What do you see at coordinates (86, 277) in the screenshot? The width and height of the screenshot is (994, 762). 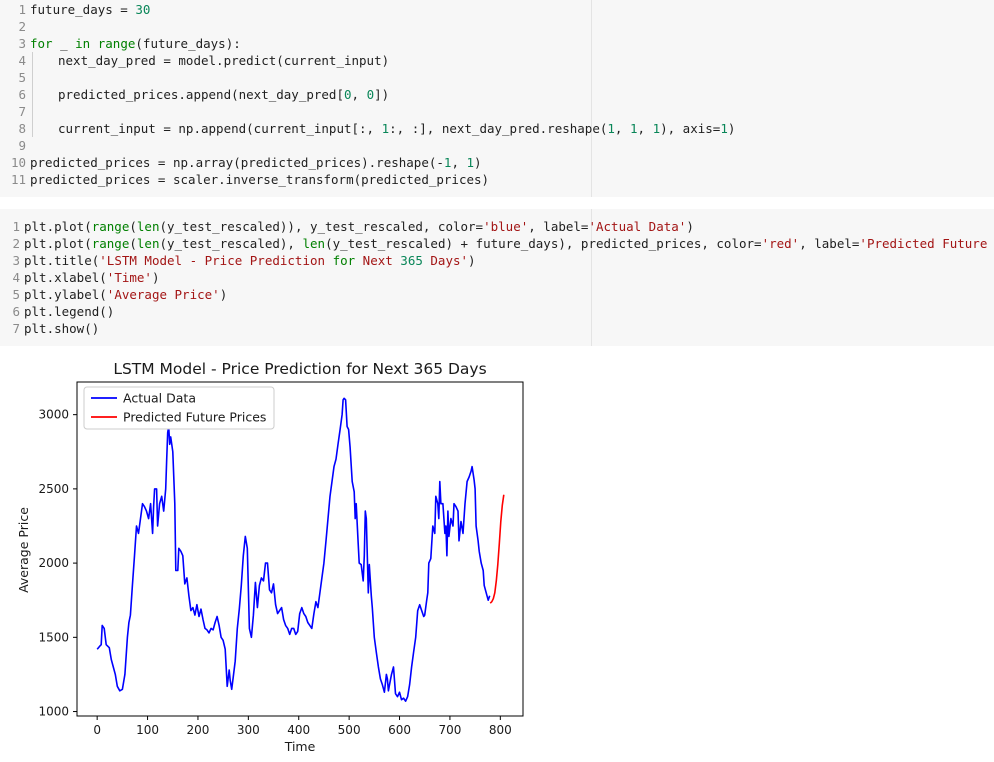 I see `code-line: 4 plt.xlabel('Time')` at bounding box center [86, 277].